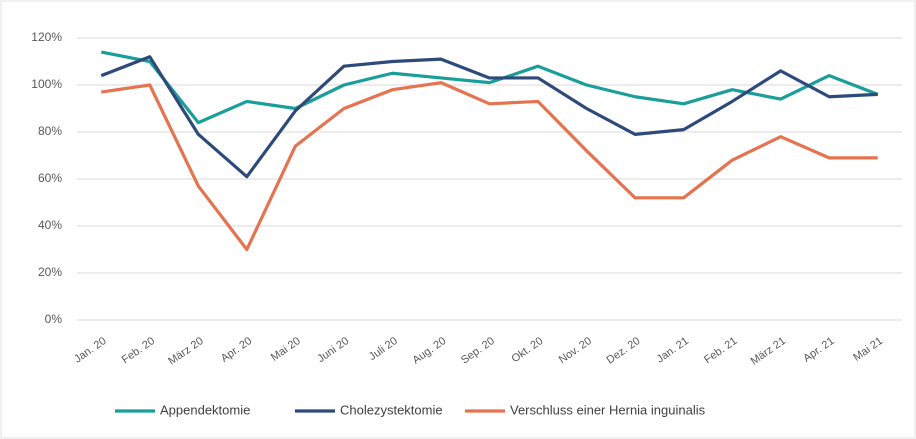 This screenshot has height=439, width=916. I want to click on y-tick-label: 0%, so click(54, 319).